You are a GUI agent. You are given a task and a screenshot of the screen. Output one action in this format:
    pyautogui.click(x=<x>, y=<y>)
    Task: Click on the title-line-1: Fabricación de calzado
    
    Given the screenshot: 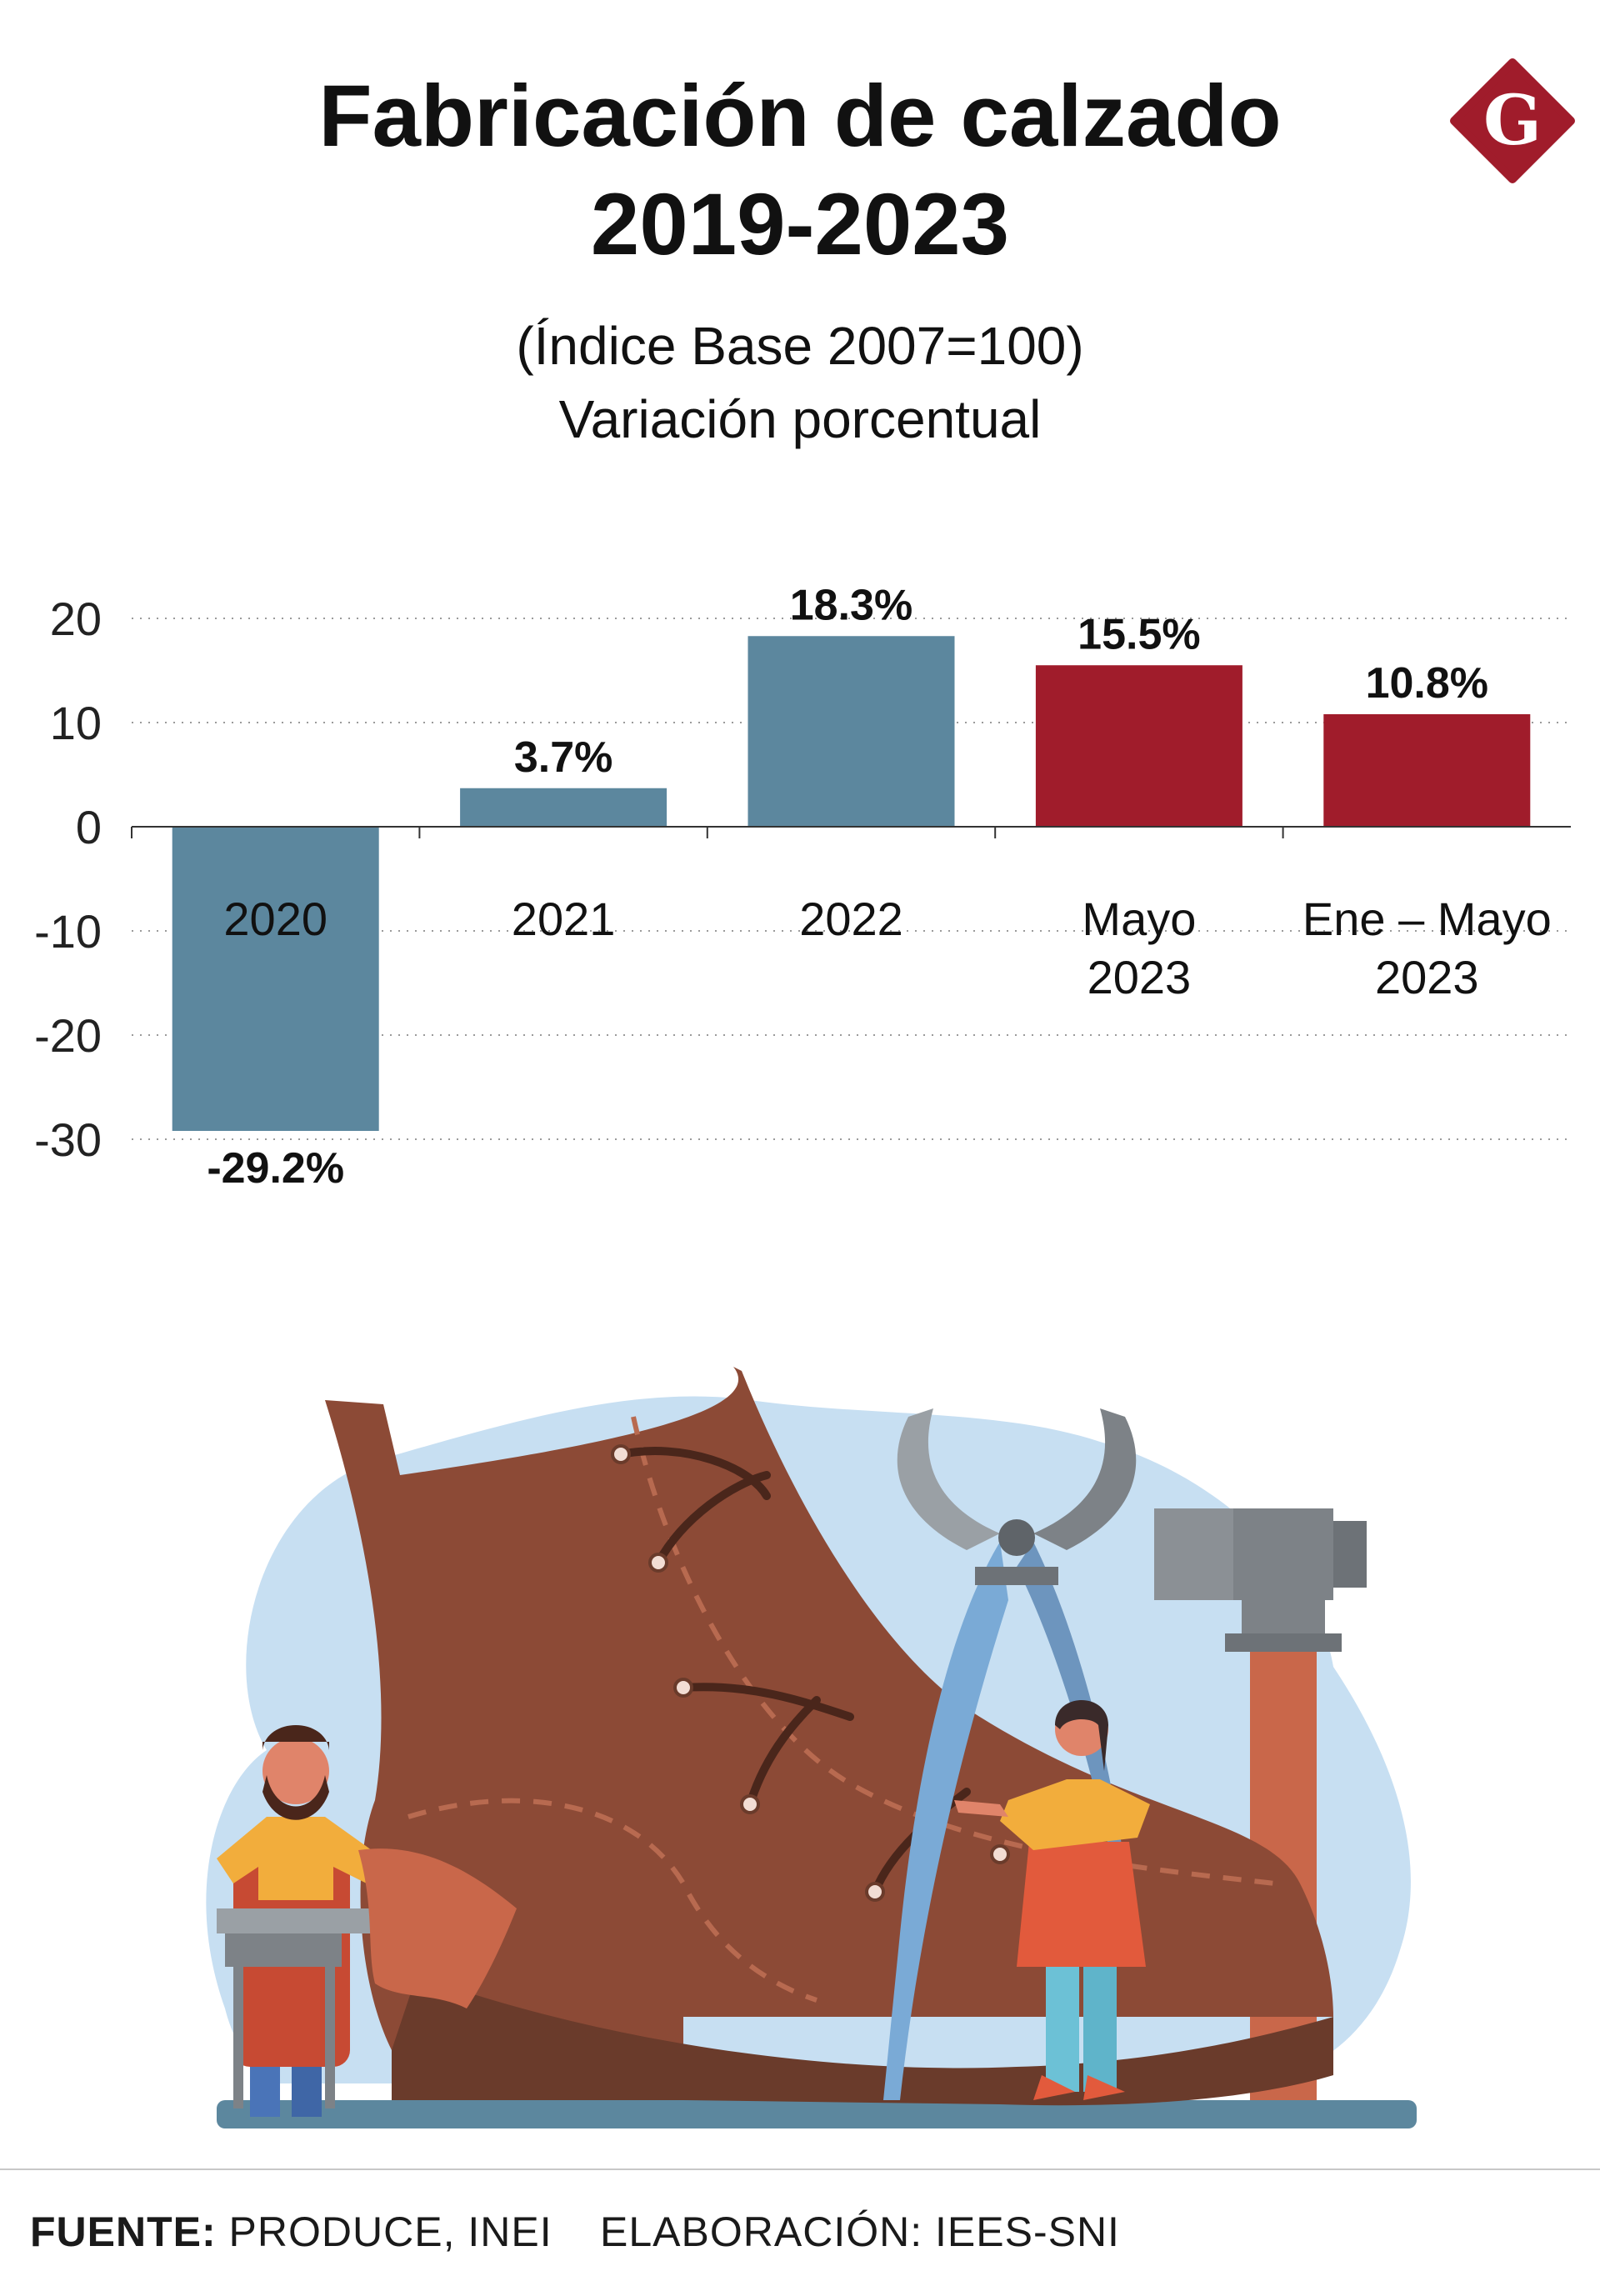 What is the action you would take?
    pyautogui.click(x=800, y=116)
    